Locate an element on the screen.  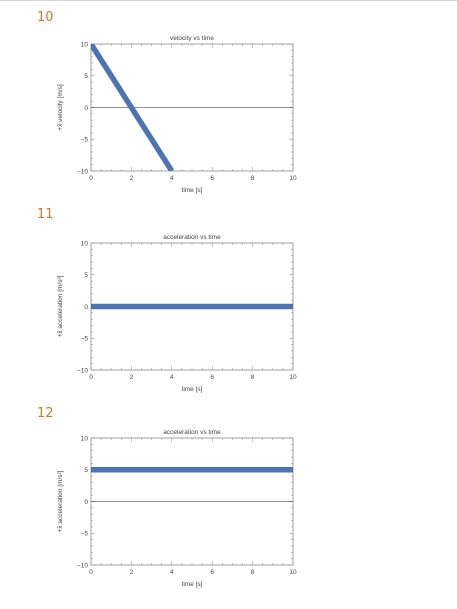
top-divider is located at coordinates (228, 0).